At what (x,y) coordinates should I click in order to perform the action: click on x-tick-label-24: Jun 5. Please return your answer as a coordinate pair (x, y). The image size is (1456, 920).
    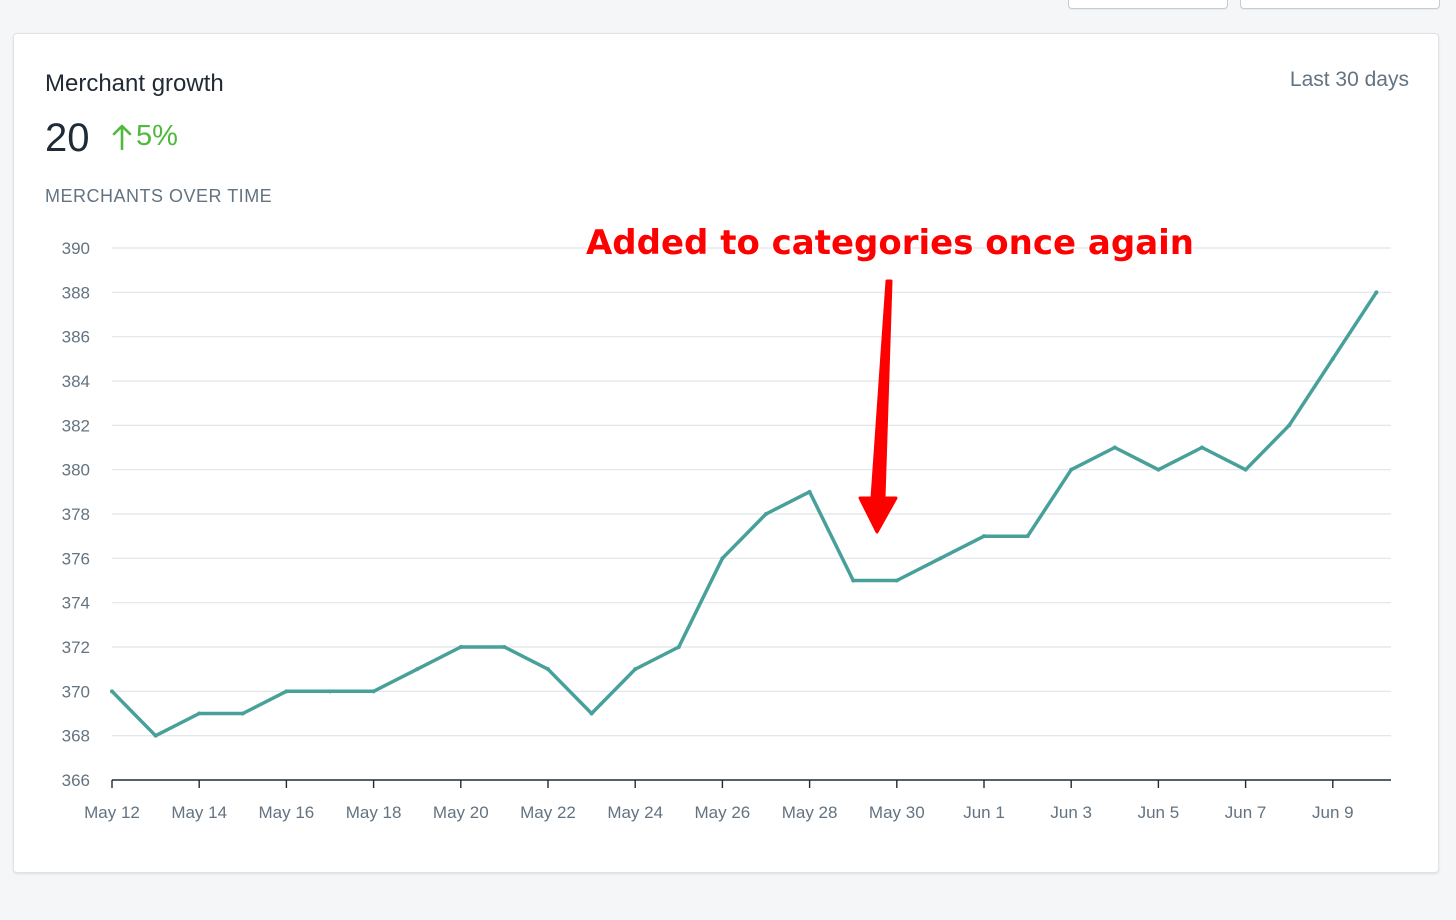
    Looking at the image, I should click on (1159, 812).